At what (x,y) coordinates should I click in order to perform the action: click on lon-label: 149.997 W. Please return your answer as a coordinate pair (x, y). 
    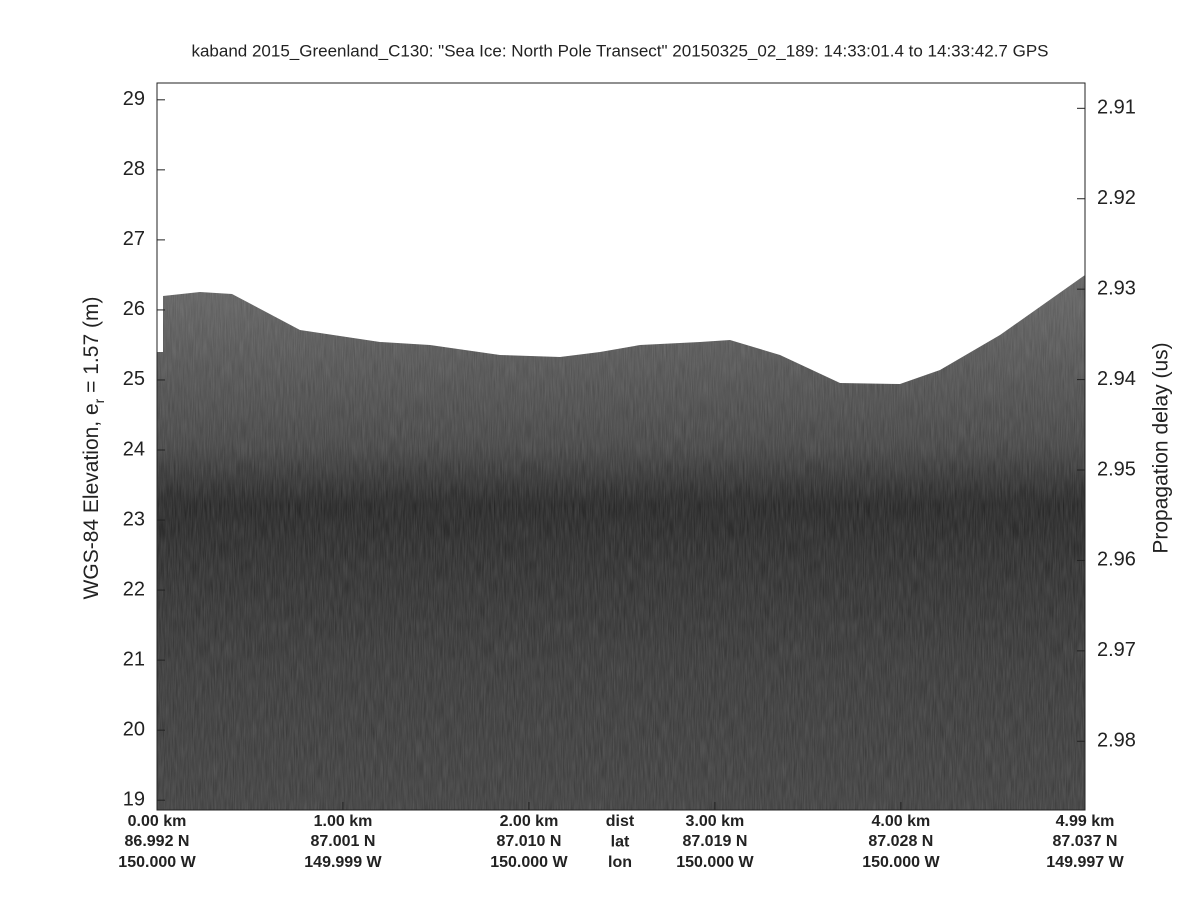
    Looking at the image, I should click on (1085, 862).